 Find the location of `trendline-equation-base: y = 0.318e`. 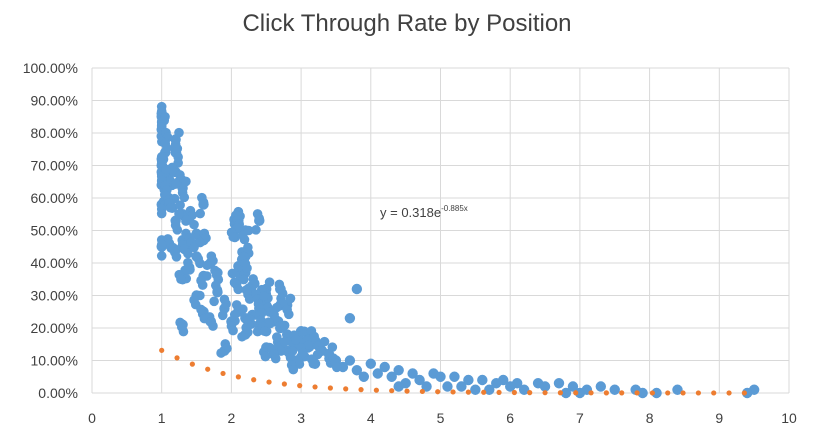

trendline-equation-base: y = 0.318e is located at coordinates (410, 212).